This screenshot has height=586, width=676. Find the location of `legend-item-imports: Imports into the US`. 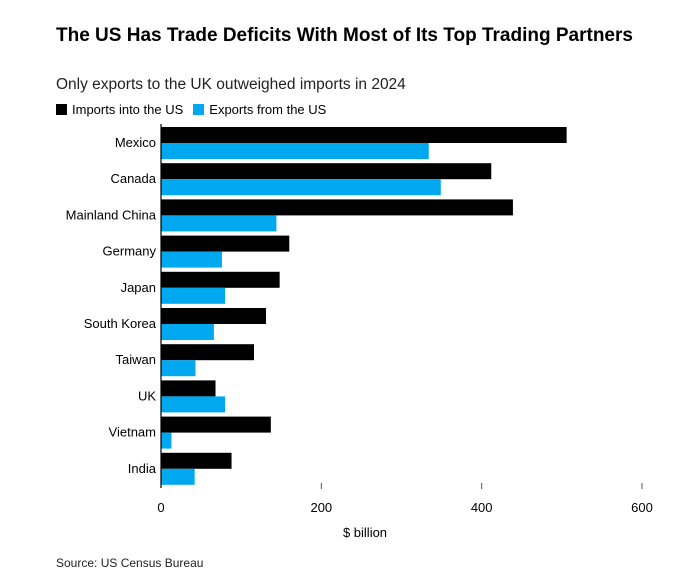

legend-item-imports: Imports into the US is located at coordinates (119, 109).